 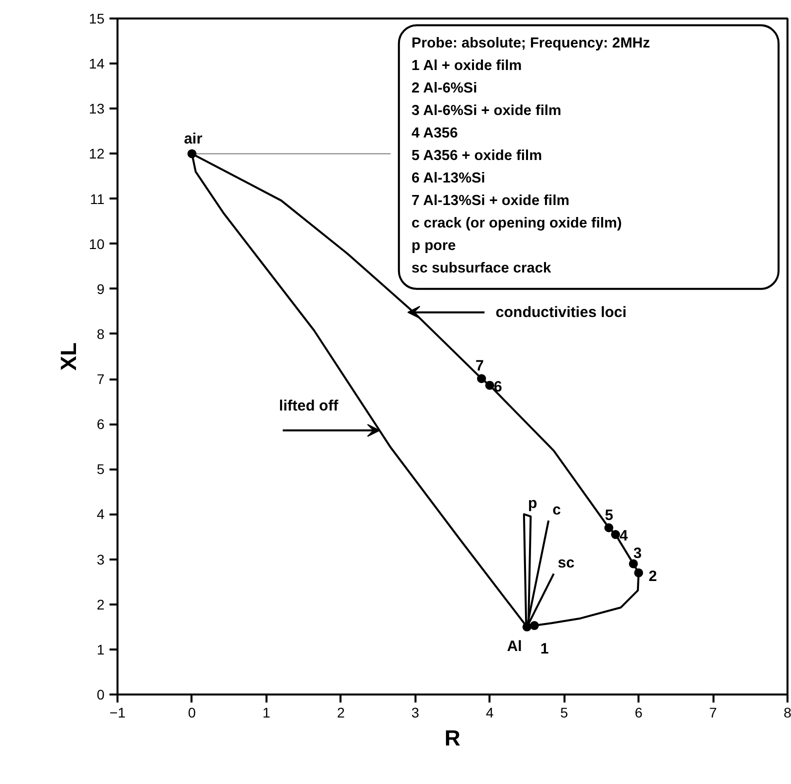 I want to click on y-tick-label: 6, so click(x=100, y=424).